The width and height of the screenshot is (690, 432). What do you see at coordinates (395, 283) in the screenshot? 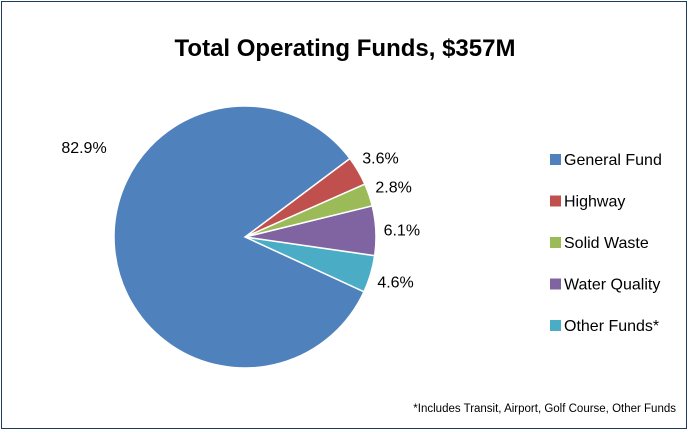
I see `percent-label: 4.6%` at bounding box center [395, 283].